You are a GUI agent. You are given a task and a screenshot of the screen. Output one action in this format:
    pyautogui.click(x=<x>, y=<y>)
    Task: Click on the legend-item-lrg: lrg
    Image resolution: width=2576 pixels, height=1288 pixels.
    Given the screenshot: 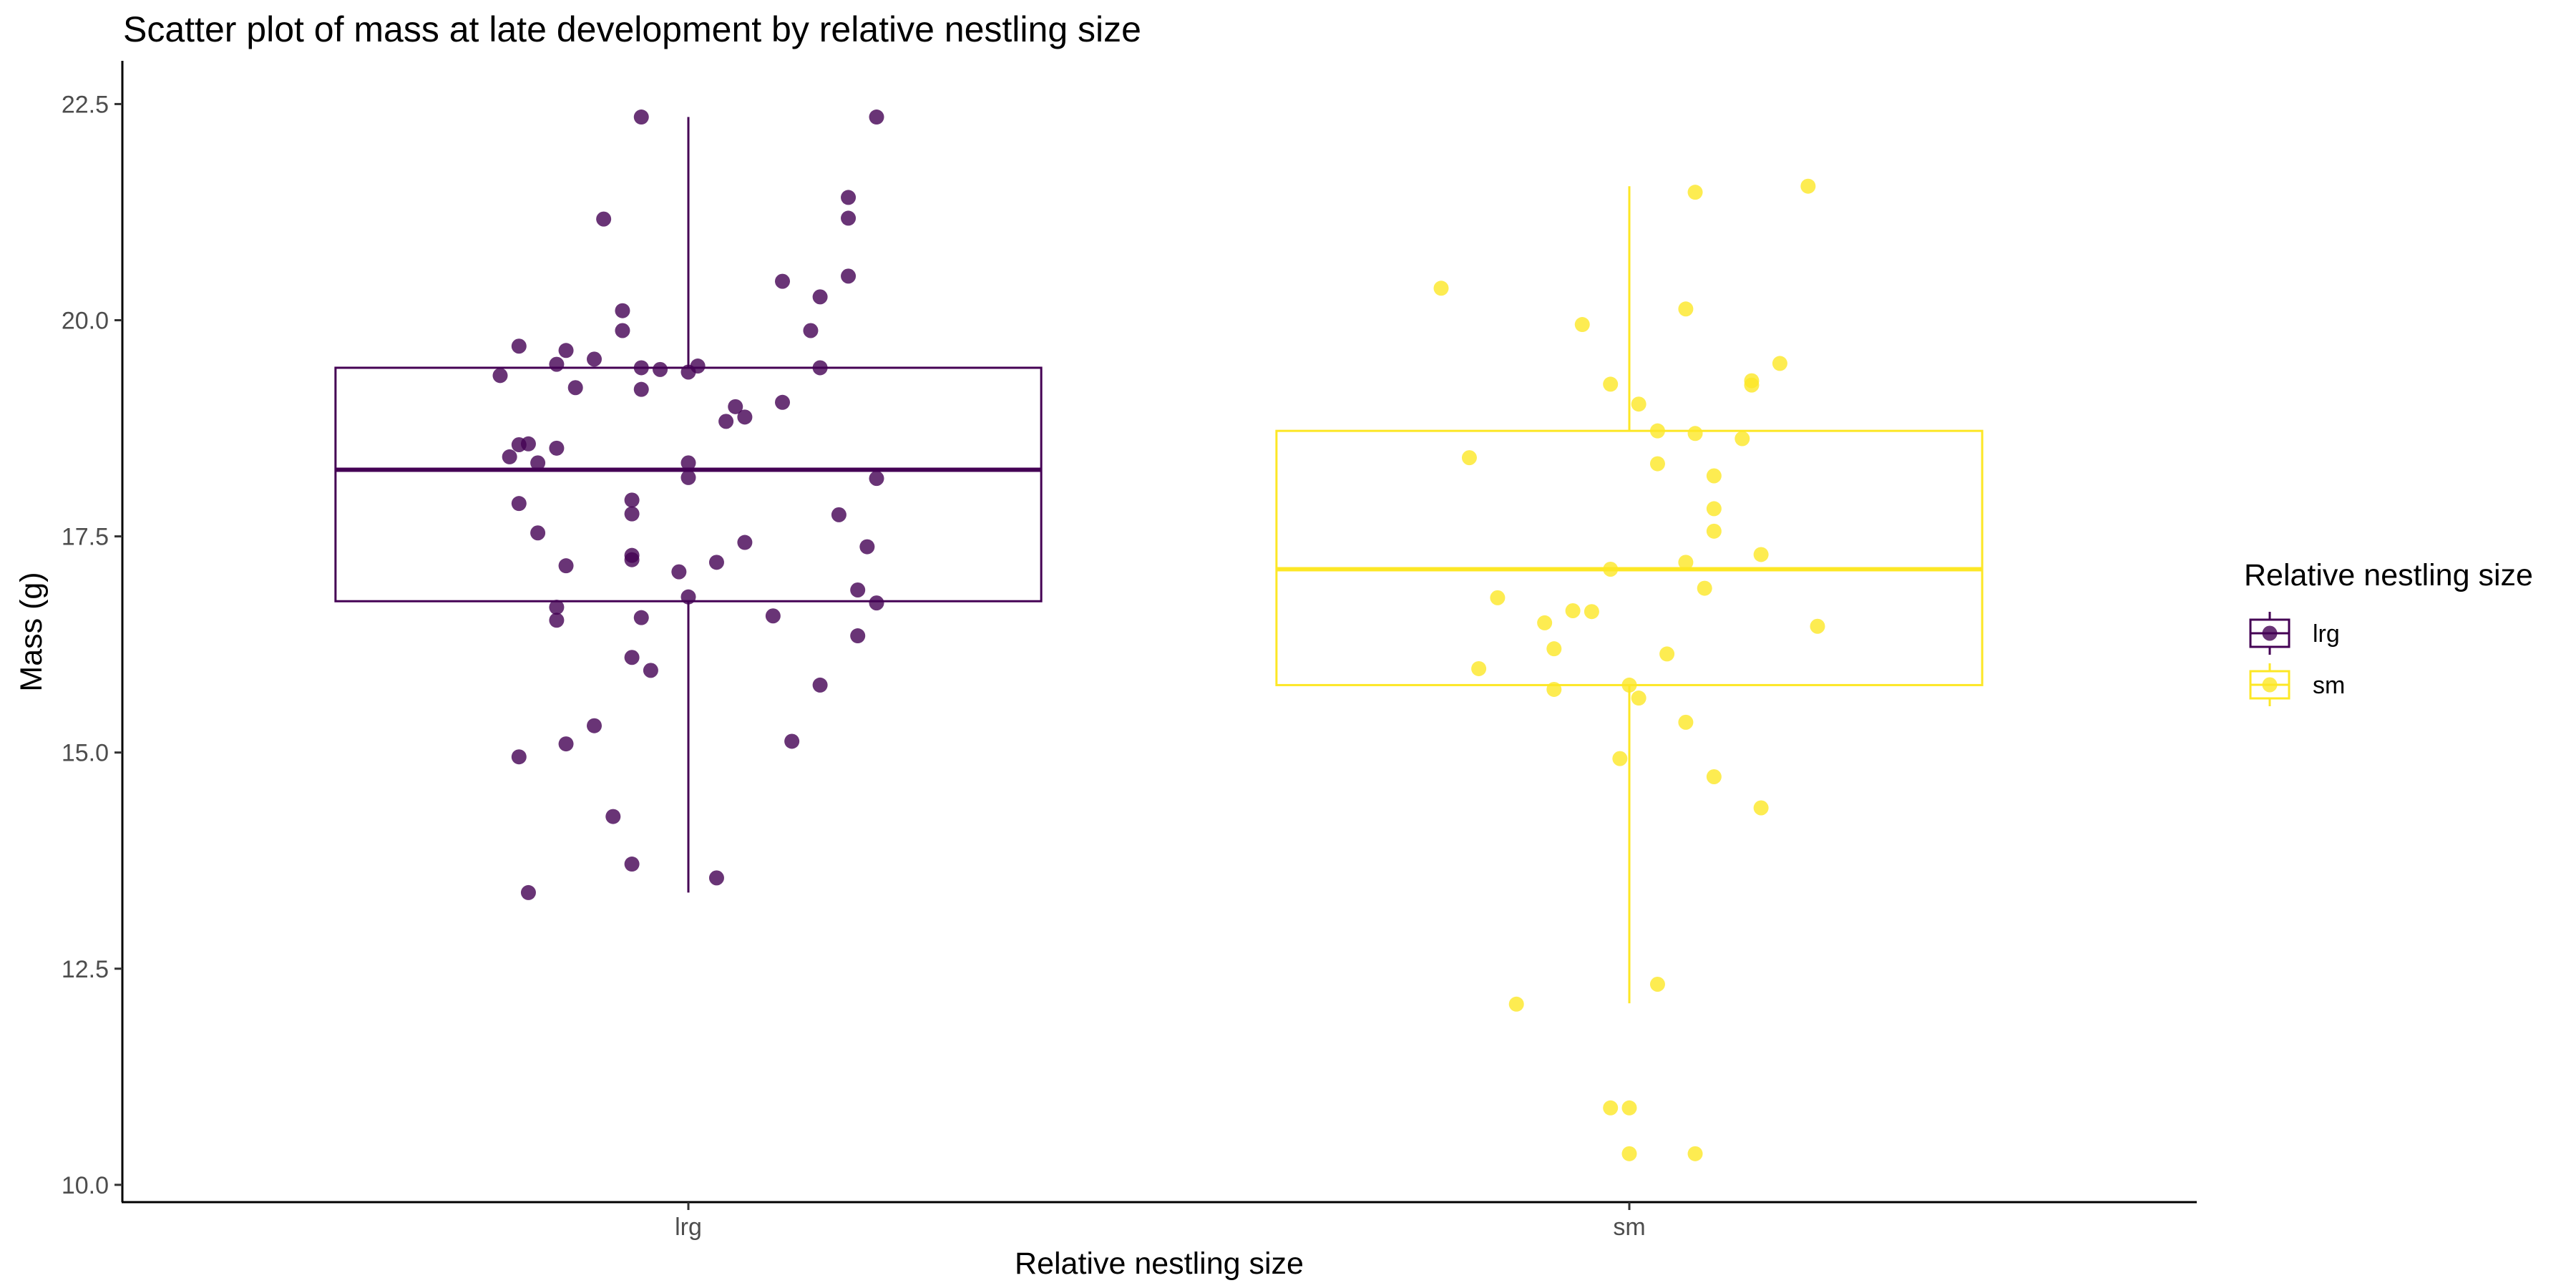 What is the action you would take?
    pyautogui.click(x=2294, y=633)
    